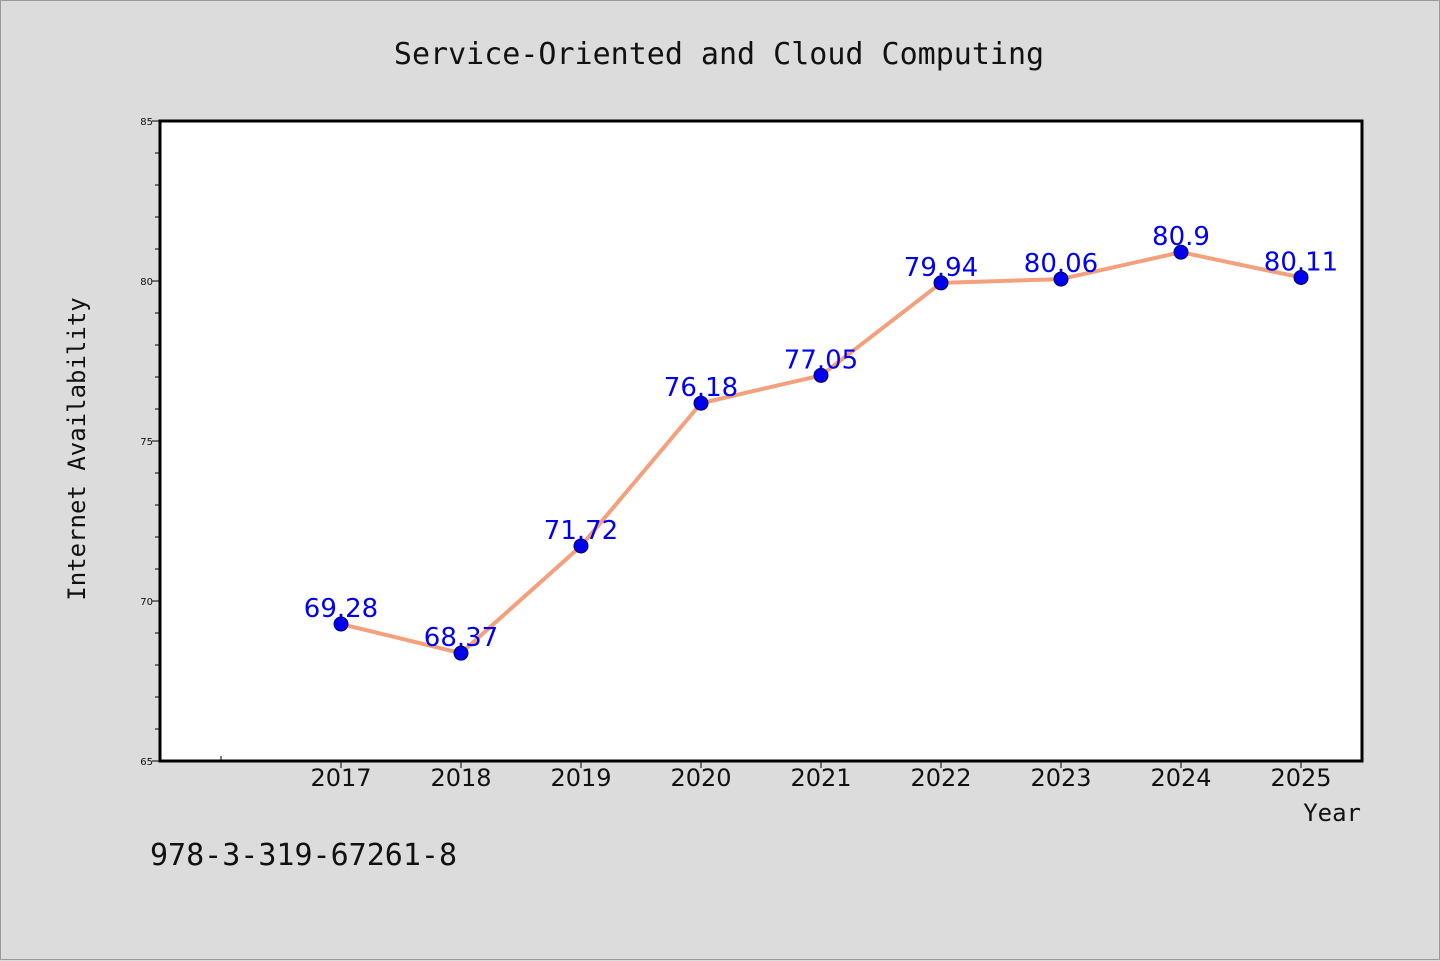  What do you see at coordinates (580, 778) in the screenshot?
I see `x-tick-label: 2019` at bounding box center [580, 778].